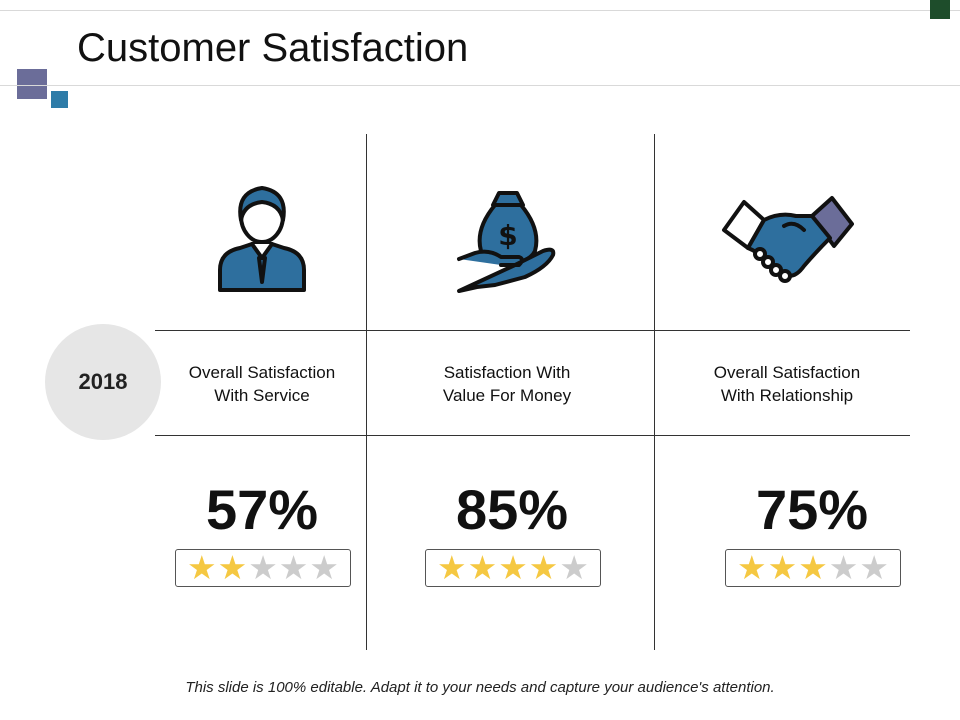 Image resolution: width=960 pixels, height=720 pixels. Describe the element at coordinates (512, 509) in the screenshot. I see `metric-percent-value-for-money: 85%` at that location.